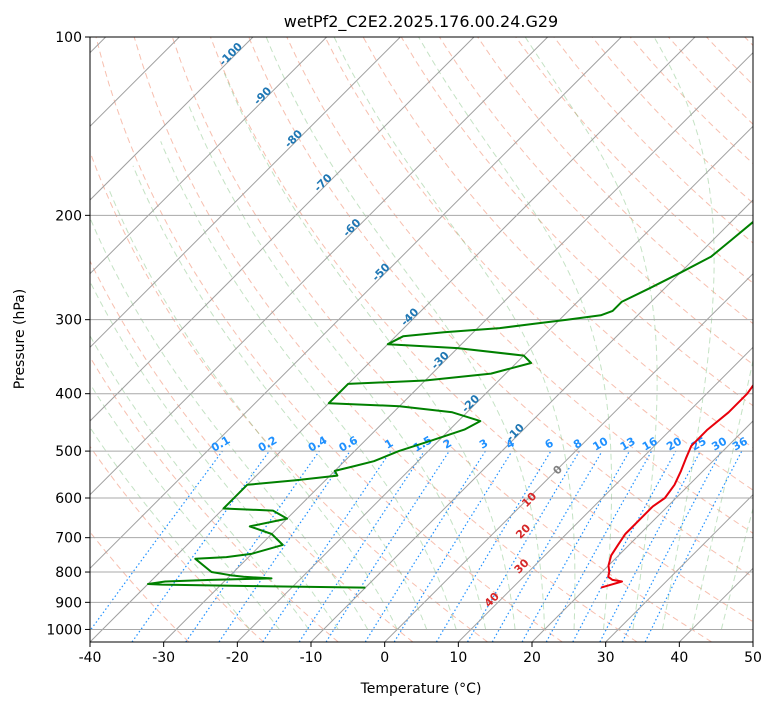 This screenshot has height=708, width=775. What do you see at coordinates (606, 658) in the screenshot?
I see `x-tick-label: 30` at bounding box center [606, 658].